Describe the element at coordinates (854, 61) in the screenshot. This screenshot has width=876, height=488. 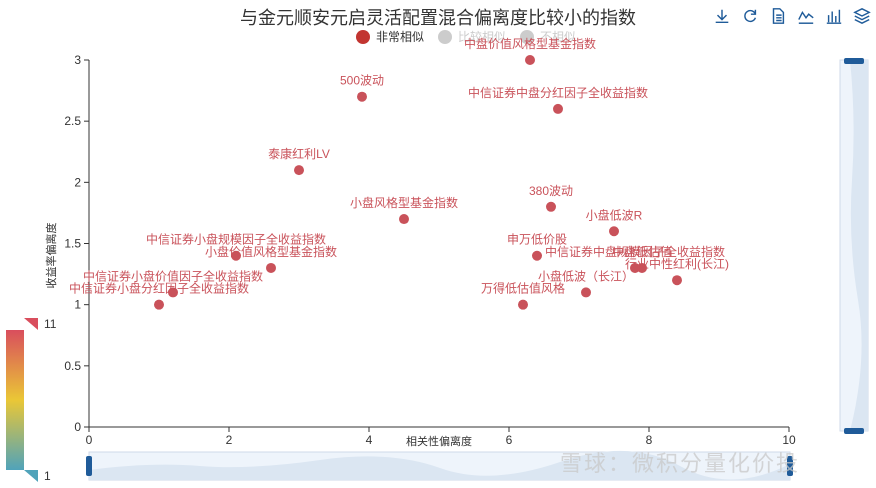
I see `y-slider-handle-top` at that location.